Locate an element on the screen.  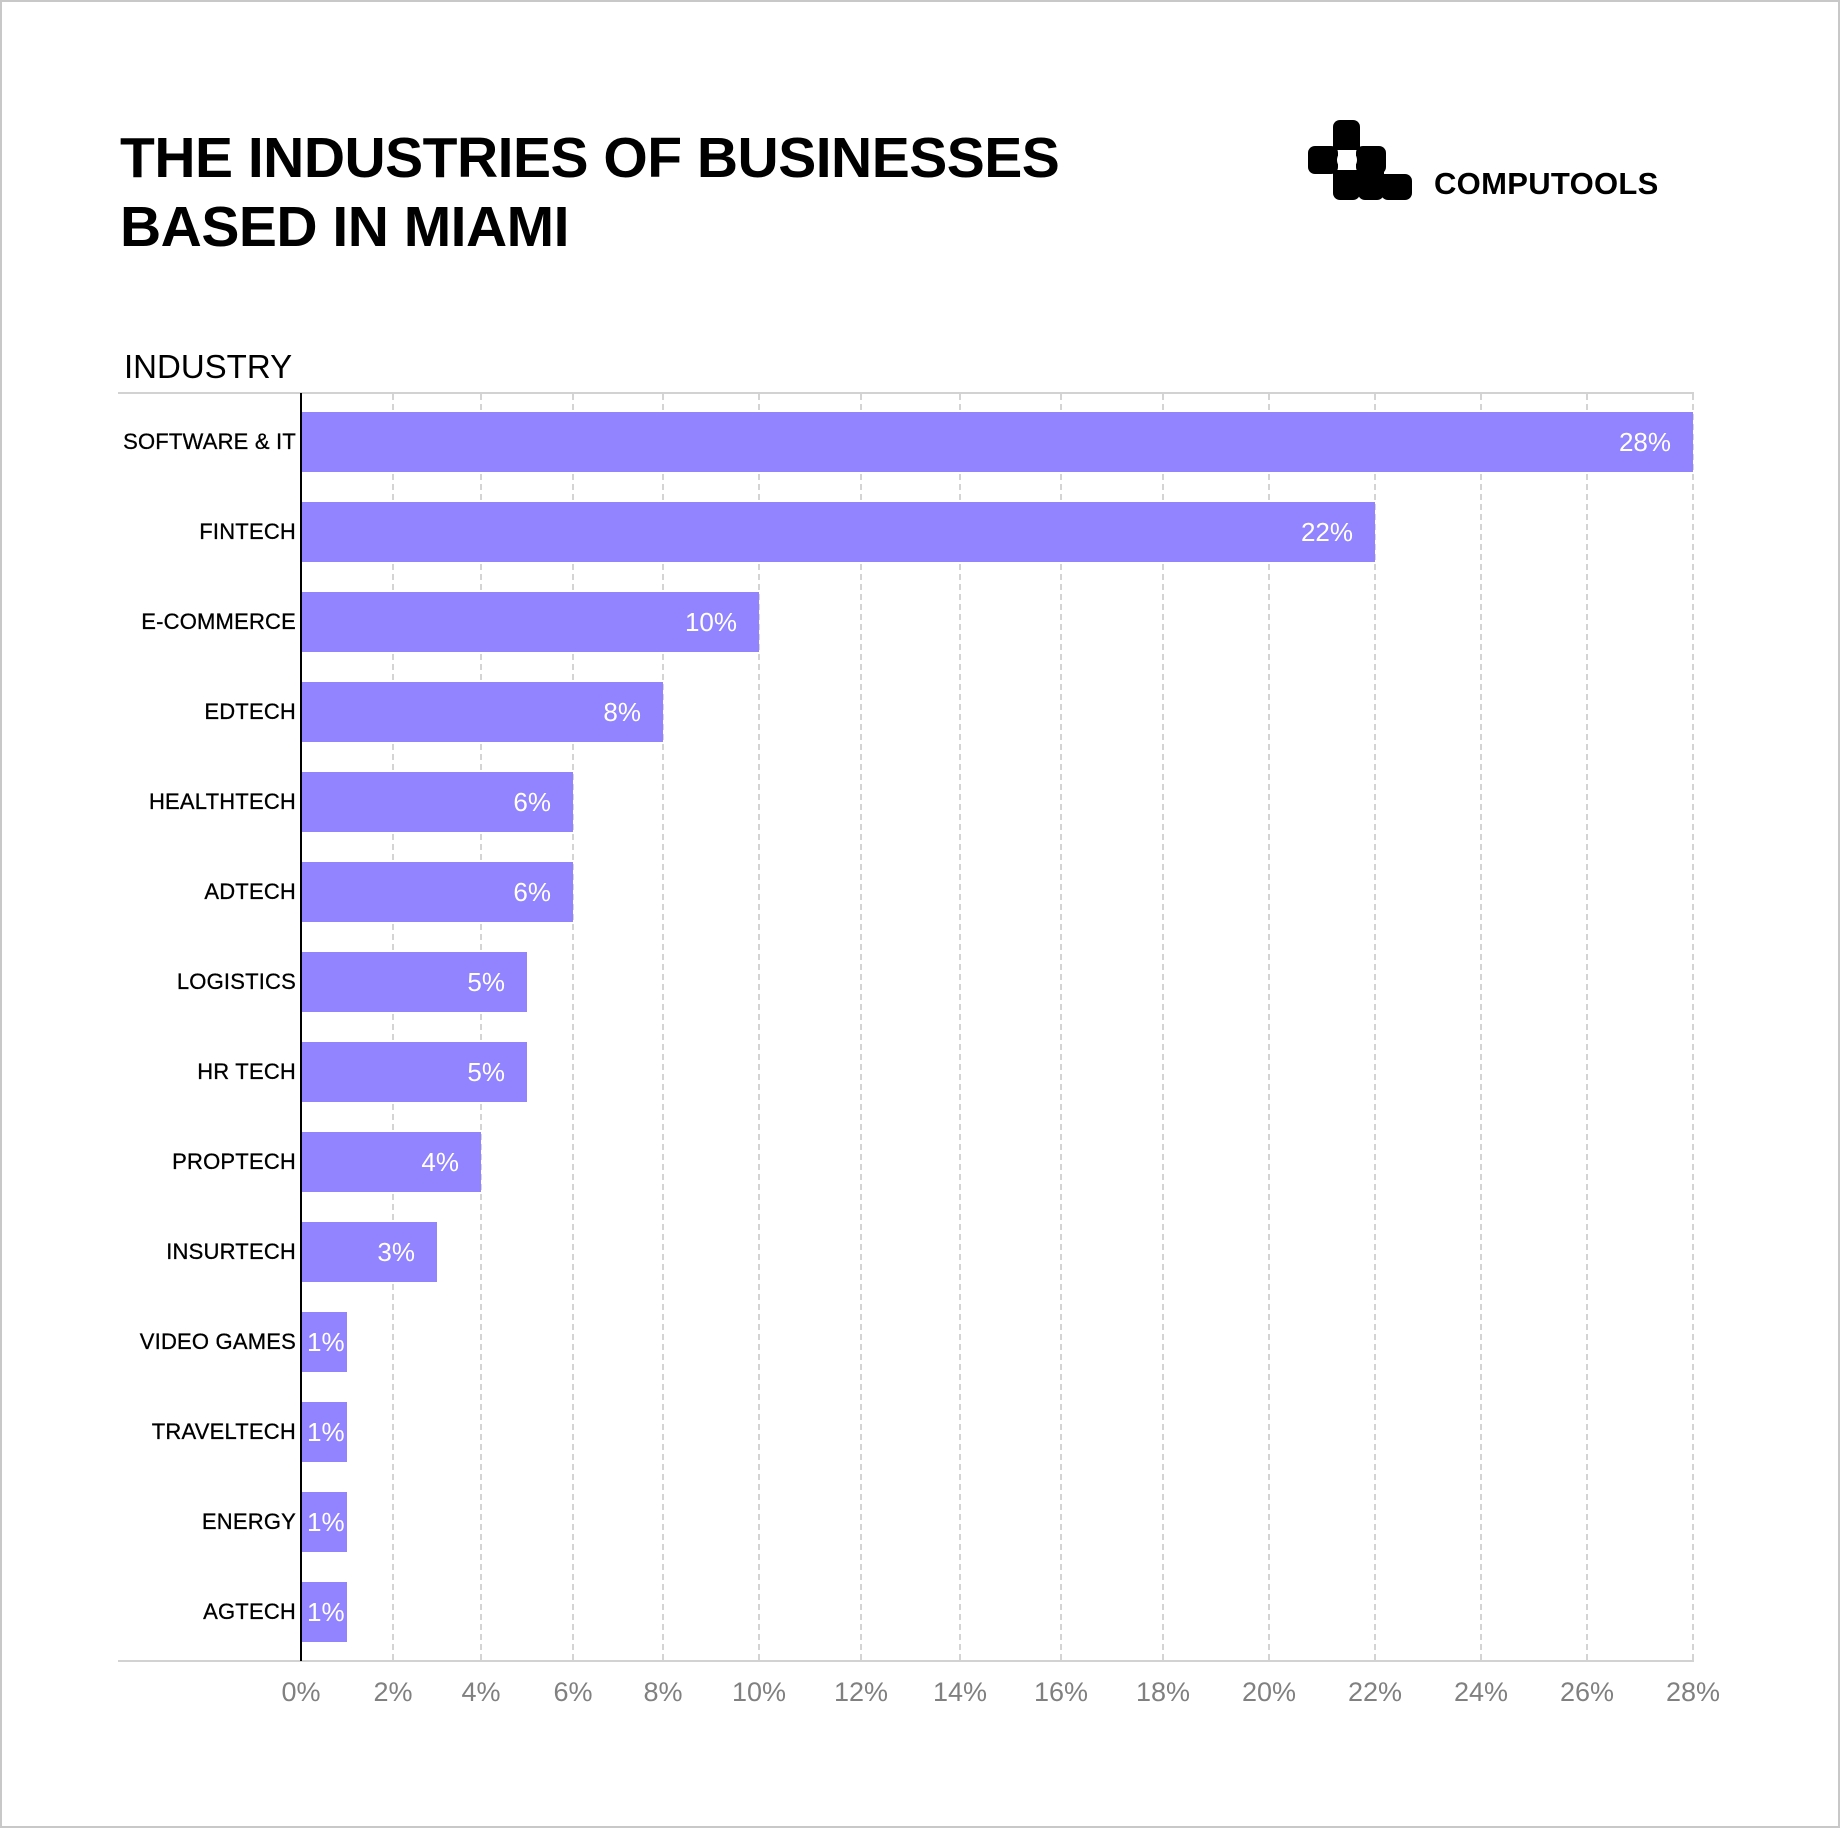
bar: 28% is located at coordinates (997, 442).